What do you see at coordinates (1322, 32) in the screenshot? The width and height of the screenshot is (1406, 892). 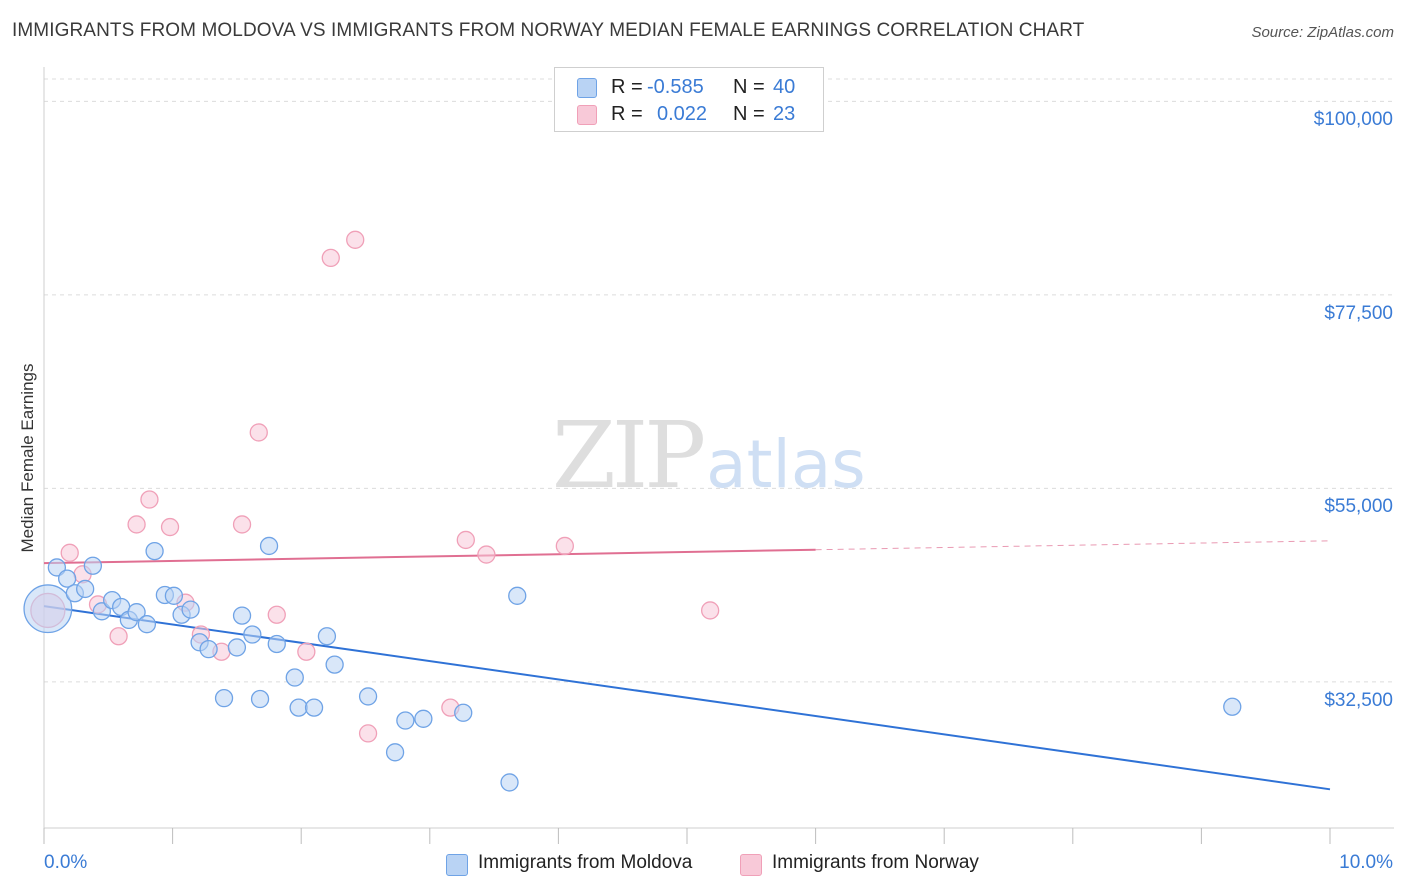 I see `chart-source: Source: ZipAtlas.com` at bounding box center [1322, 32].